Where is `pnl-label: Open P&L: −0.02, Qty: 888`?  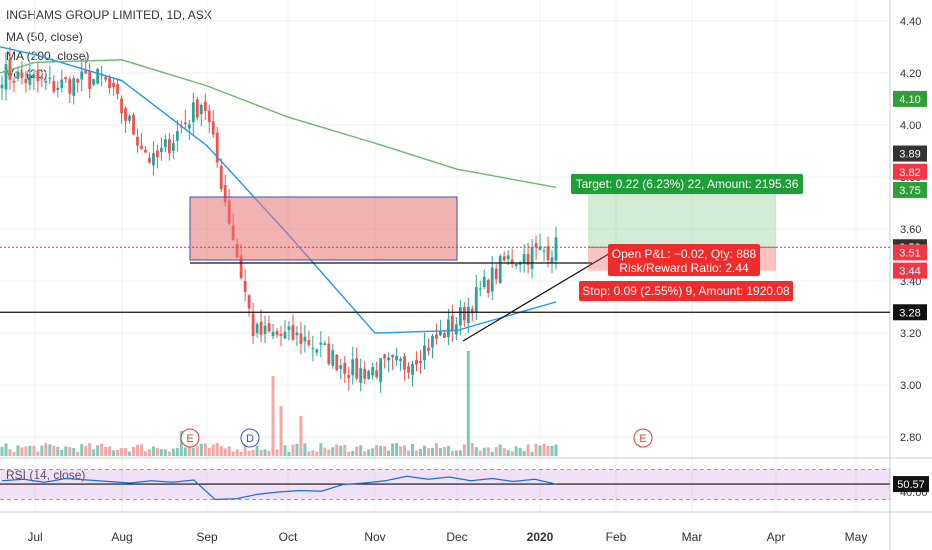
pnl-label: Open P&L: −0.02, Qty: 888 is located at coordinates (684, 254).